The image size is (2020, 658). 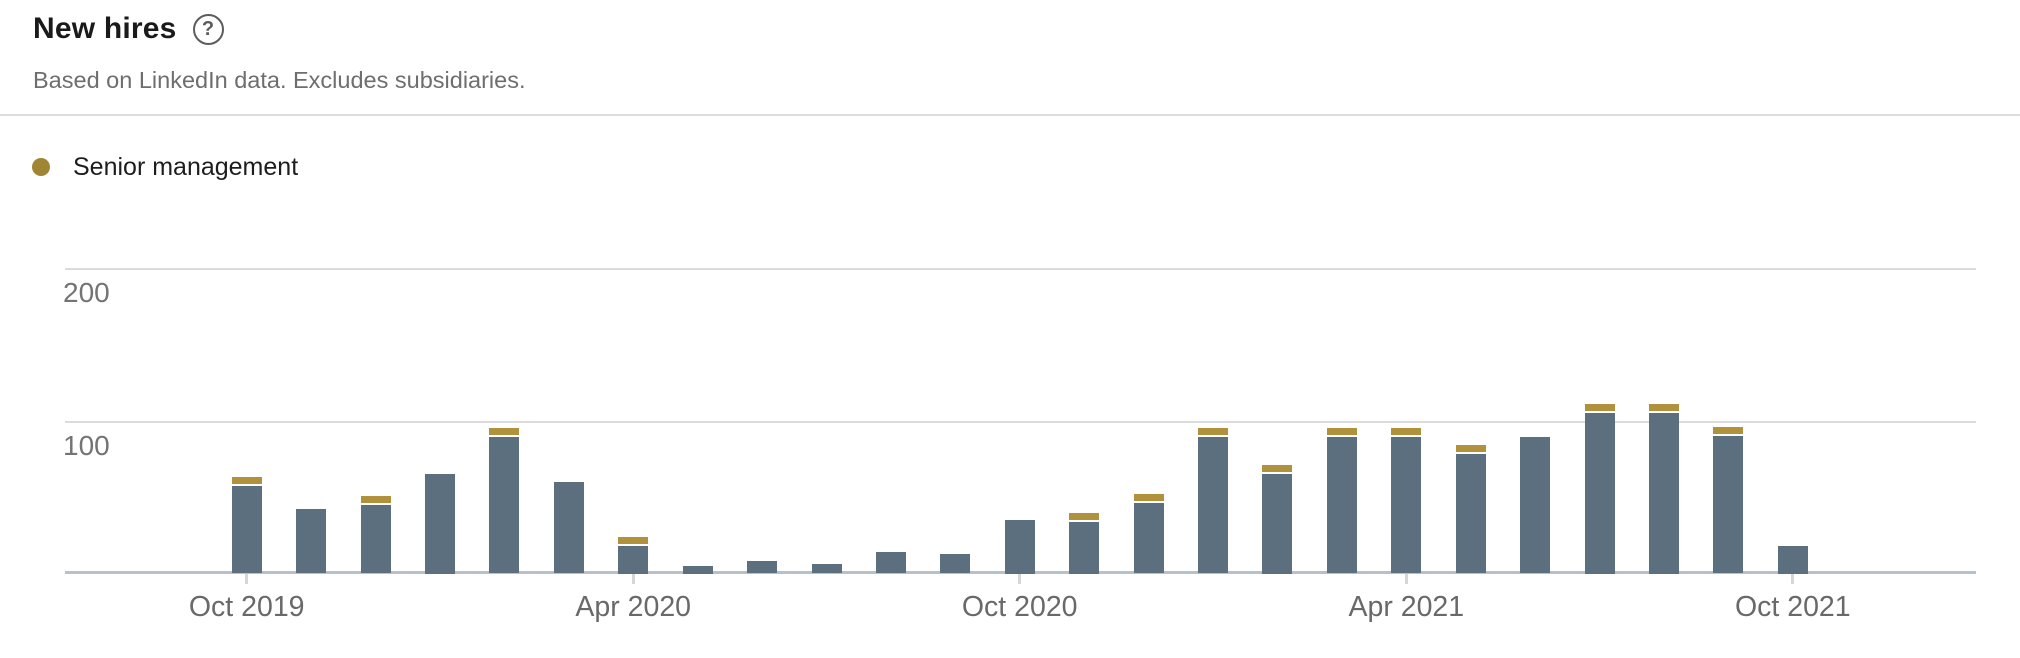 What do you see at coordinates (105, 28) in the screenshot?
I see `page-title: New hires` at bounding box center [105, 28].